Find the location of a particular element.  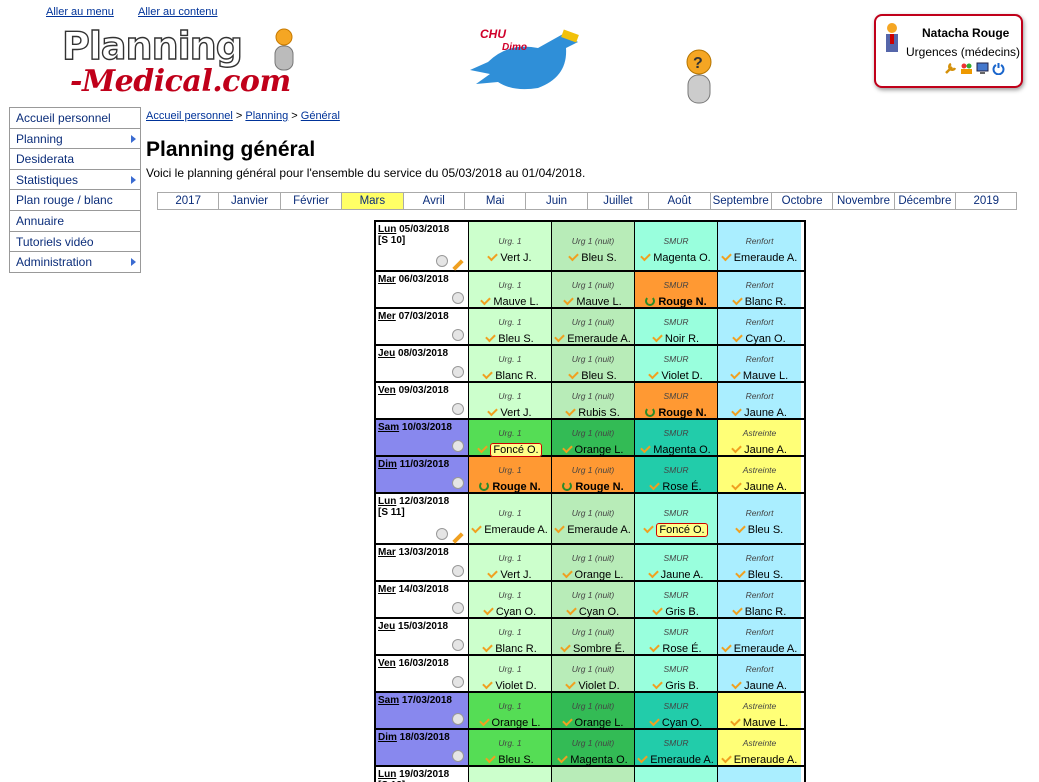

month-link: Mai is located at coordinates (496, 201).